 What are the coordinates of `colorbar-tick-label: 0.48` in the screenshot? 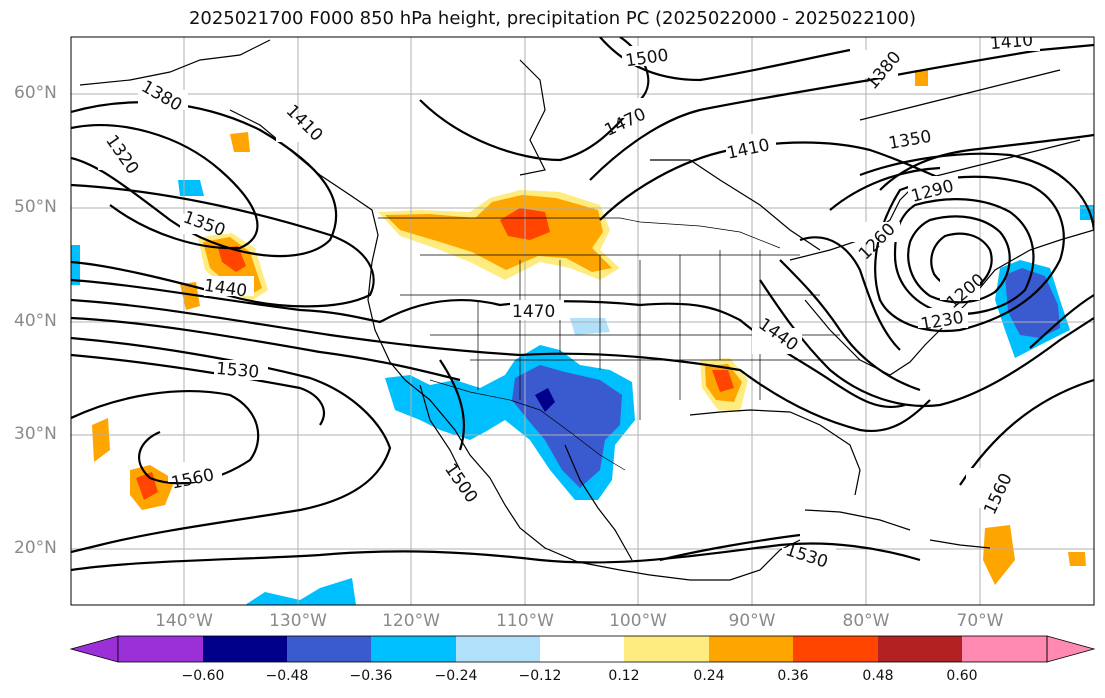 It's located at (878, 676).